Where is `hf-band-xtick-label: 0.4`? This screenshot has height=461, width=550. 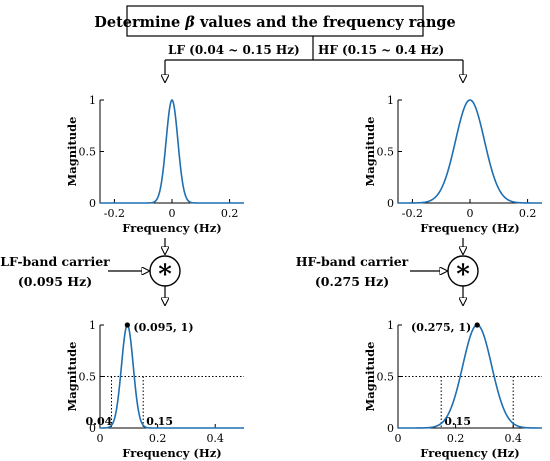
hf-band-xtick-label: 0.4 is located at coordinates (513, 438).